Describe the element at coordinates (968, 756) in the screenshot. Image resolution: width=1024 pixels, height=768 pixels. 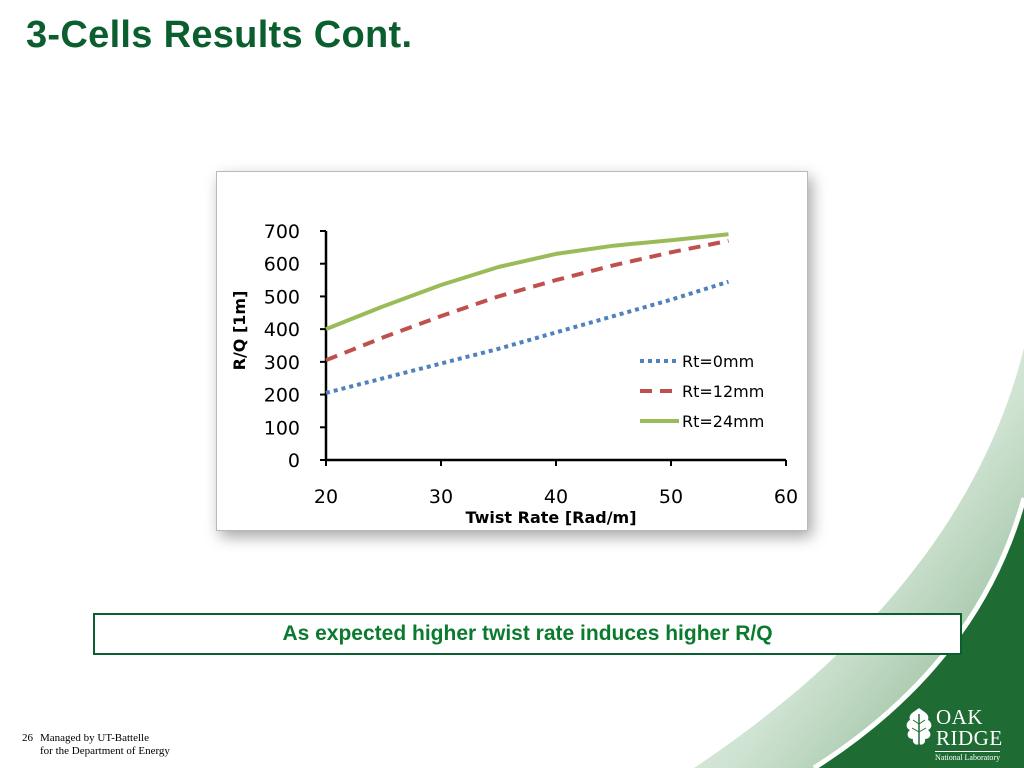
I see `logo-national-laboratory: National Laboratory` at that location.